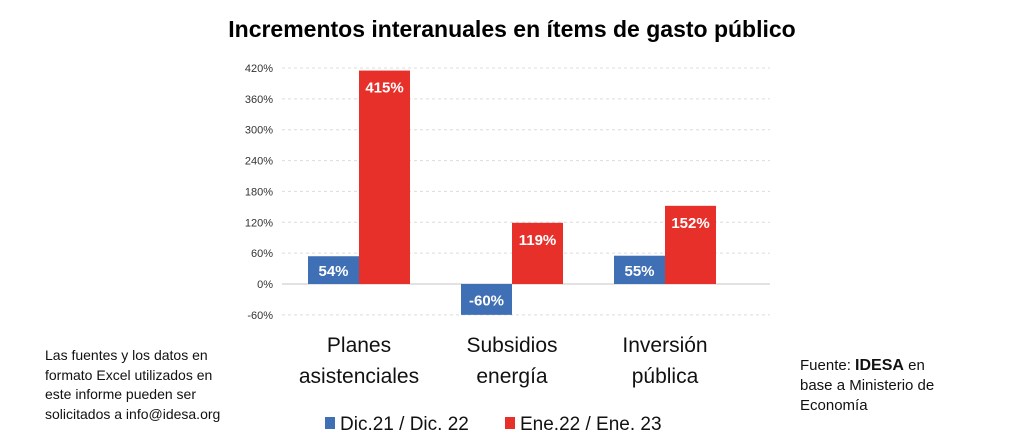 The height and width of the screenshot is (447, 1024). What do you see at coordinates (591, 424) in the screenshot?
I see `legend-label: Ene.22 / Ene. 23` at bounding box center [591, 424].